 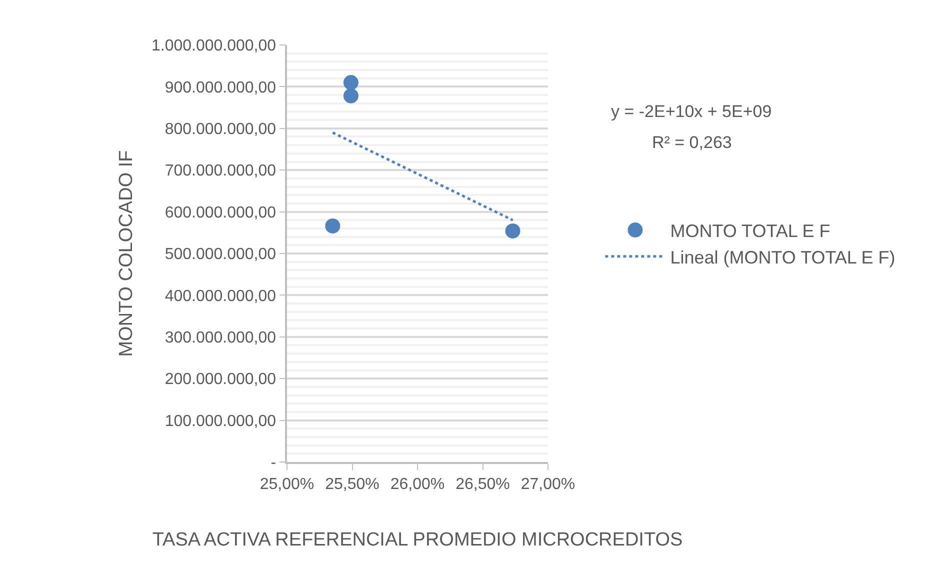 What do you see at coordinates (220, 255) in the screenshot?
I see `y-tick-label: 500.000.000,00` at bounding box center [220, 255].